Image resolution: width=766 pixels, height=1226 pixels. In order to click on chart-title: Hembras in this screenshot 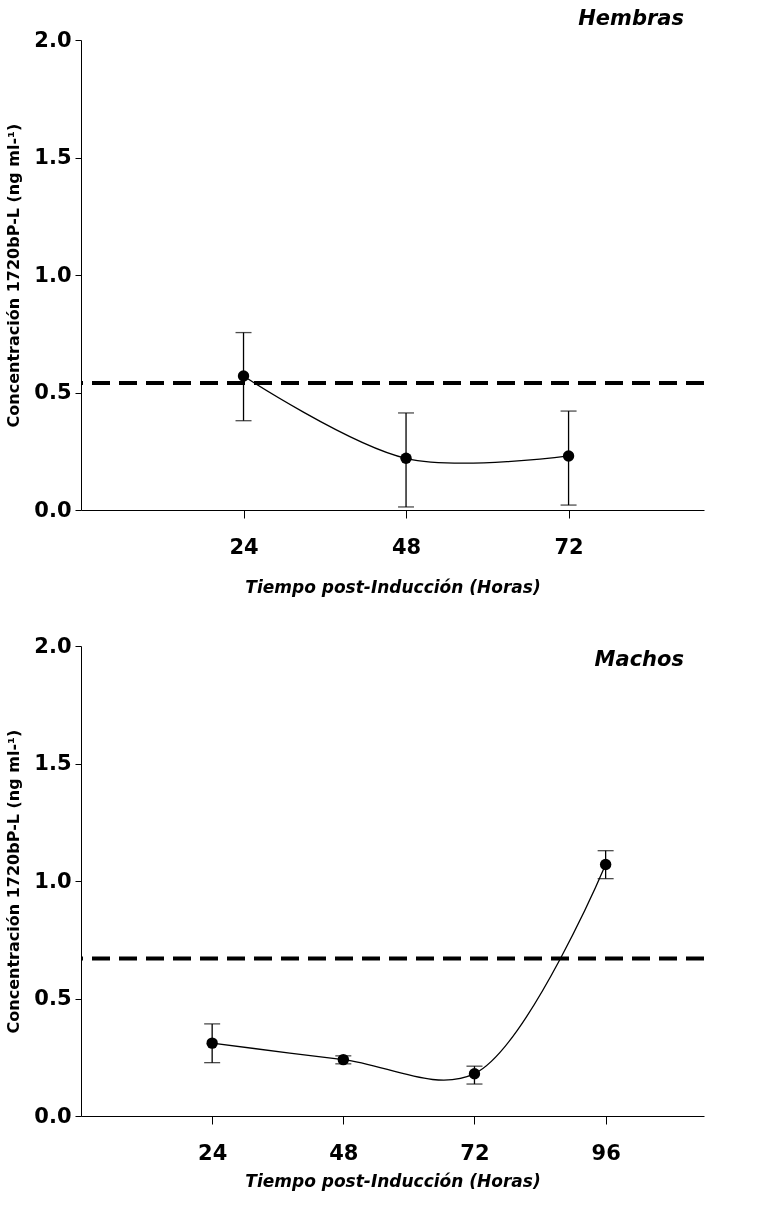, I will do `click(631, 18)`.